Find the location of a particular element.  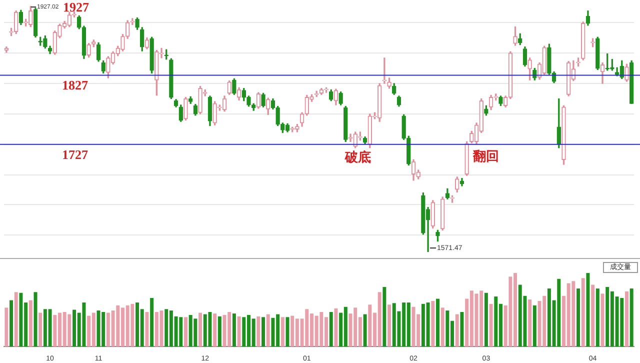

annotation: 翻回 is located at coordinates (485, 156).